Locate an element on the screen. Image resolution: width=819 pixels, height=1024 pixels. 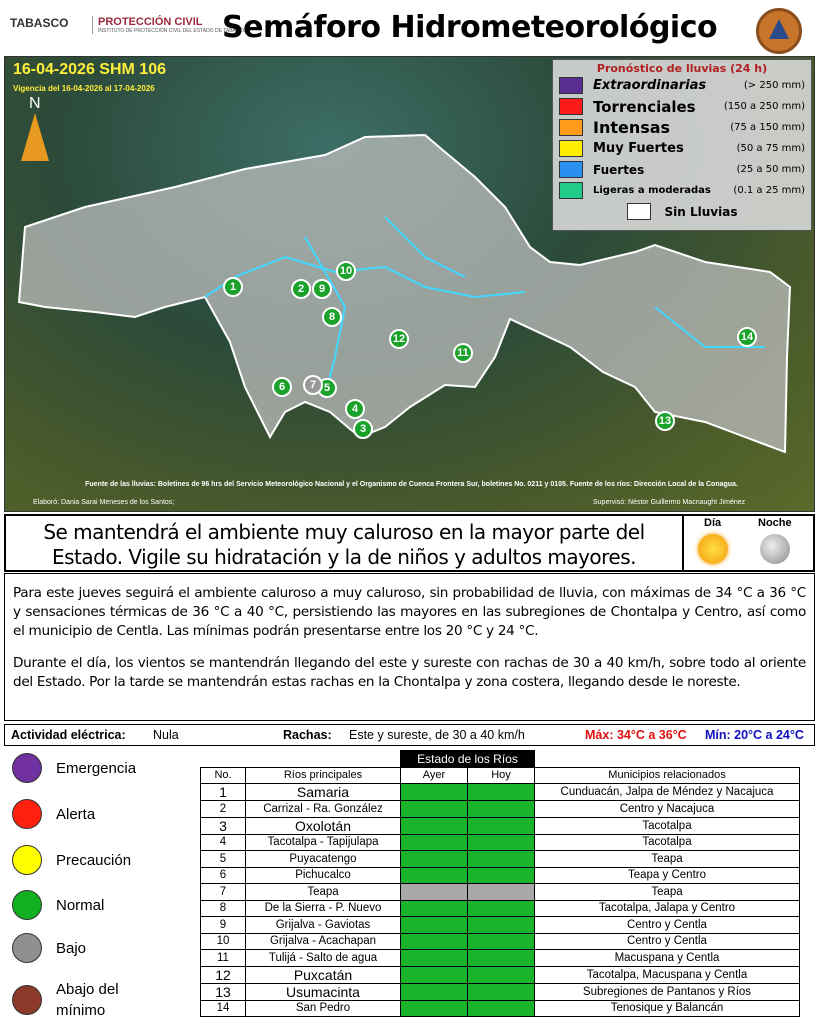
municipalities: Teapa y Centro is located at coordinates (667, 875).